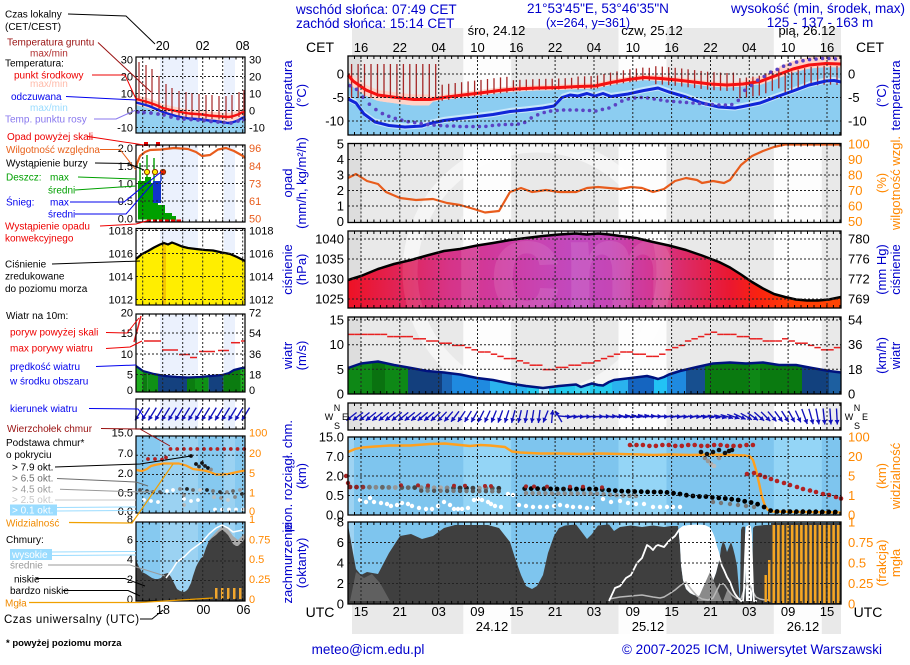  I want to click on svg-text: 30, so click(127, 61).